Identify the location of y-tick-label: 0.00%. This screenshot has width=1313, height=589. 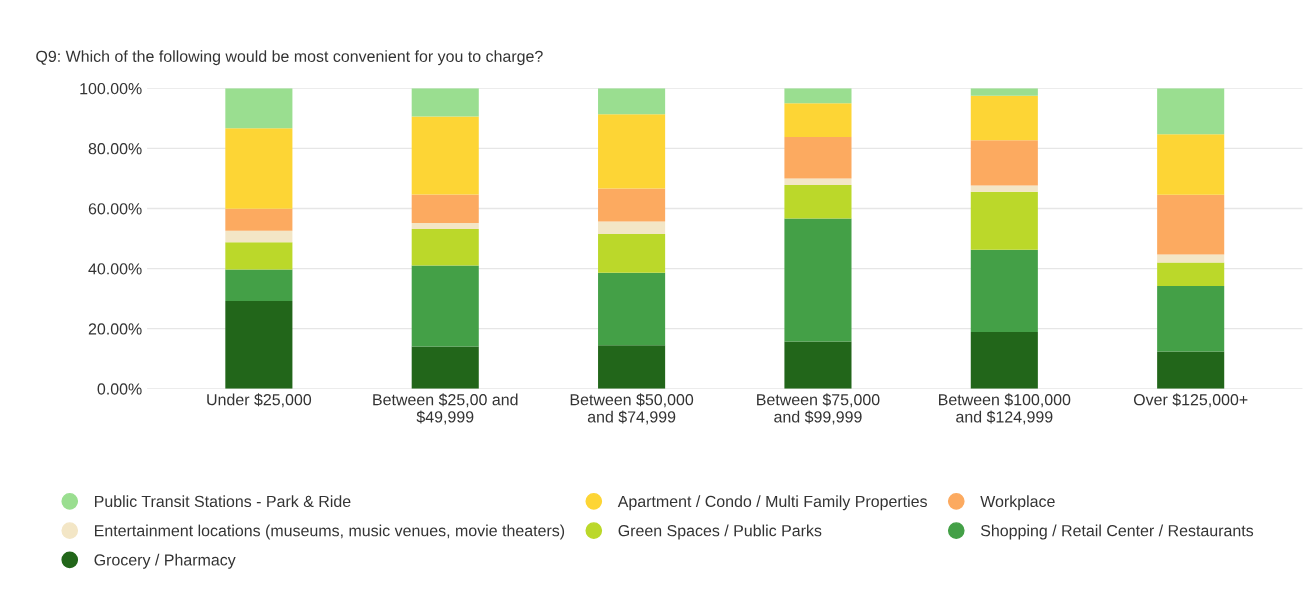
(119, 389).